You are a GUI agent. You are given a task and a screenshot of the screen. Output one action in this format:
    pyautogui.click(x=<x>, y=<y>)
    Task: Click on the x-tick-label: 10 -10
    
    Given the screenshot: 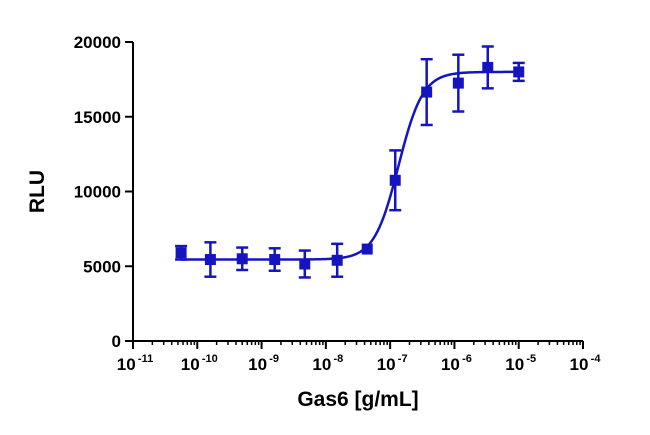 What is the action you would take?
    pyautogui.click(x=199, y=363)
    